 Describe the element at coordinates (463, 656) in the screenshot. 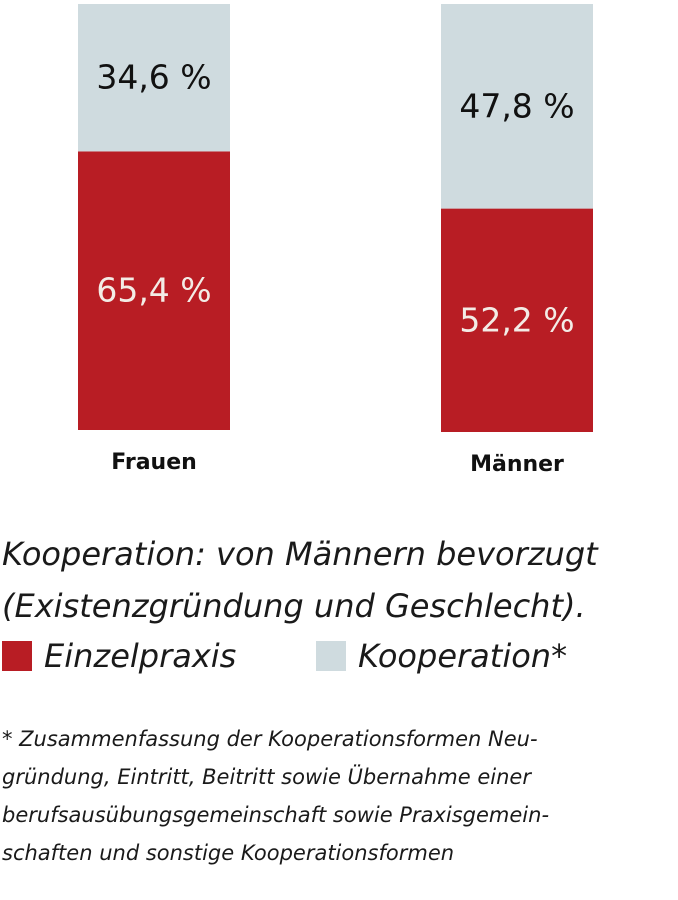

I see `legend-label-kooperation: Kooperation*` at that location.